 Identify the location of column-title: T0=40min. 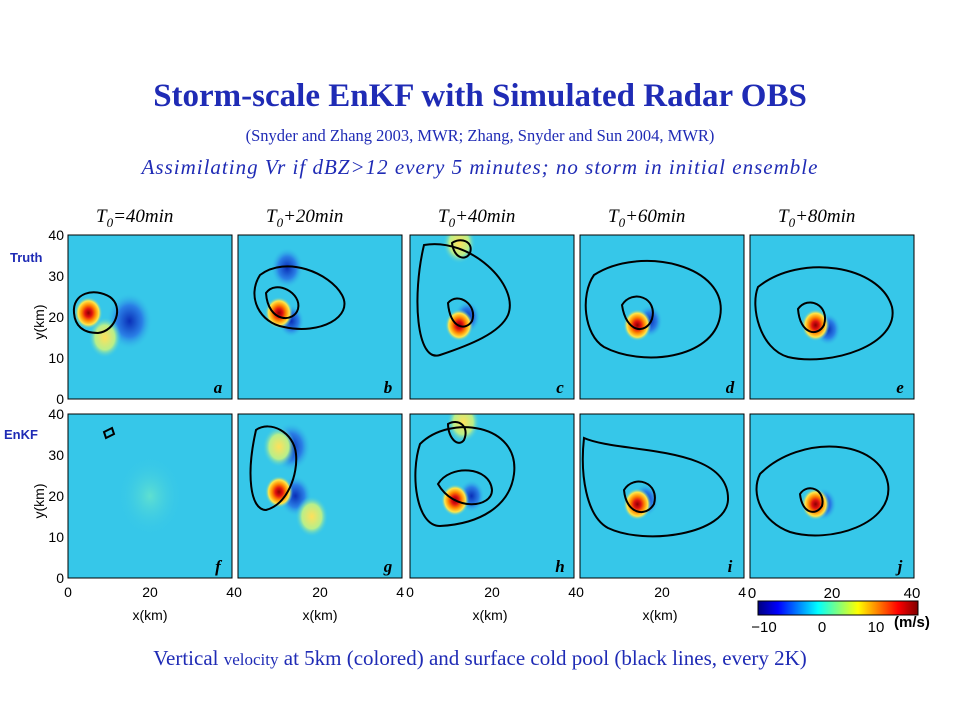
(134, 218).